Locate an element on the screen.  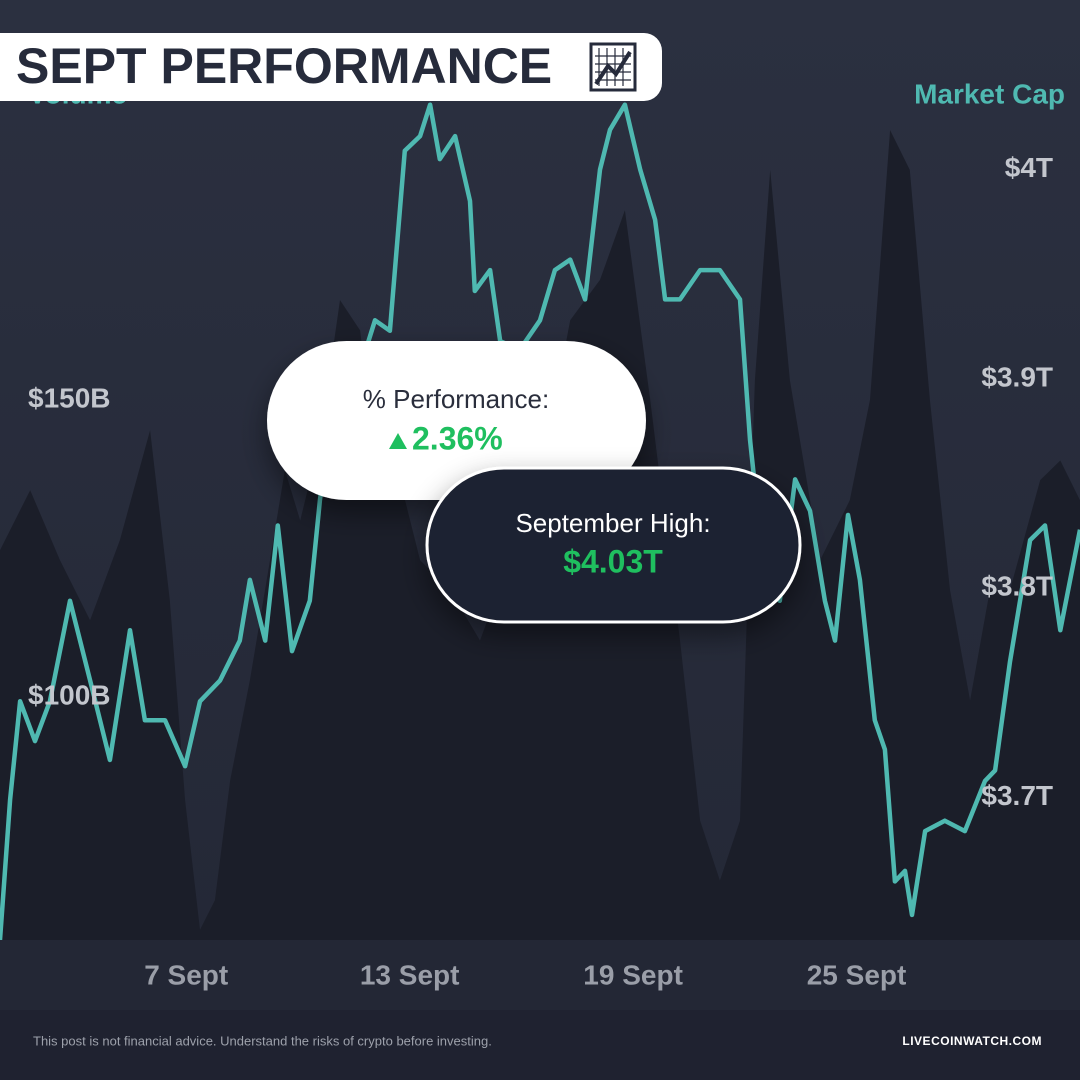
x-axis-band is located at coordinates (540, 975).